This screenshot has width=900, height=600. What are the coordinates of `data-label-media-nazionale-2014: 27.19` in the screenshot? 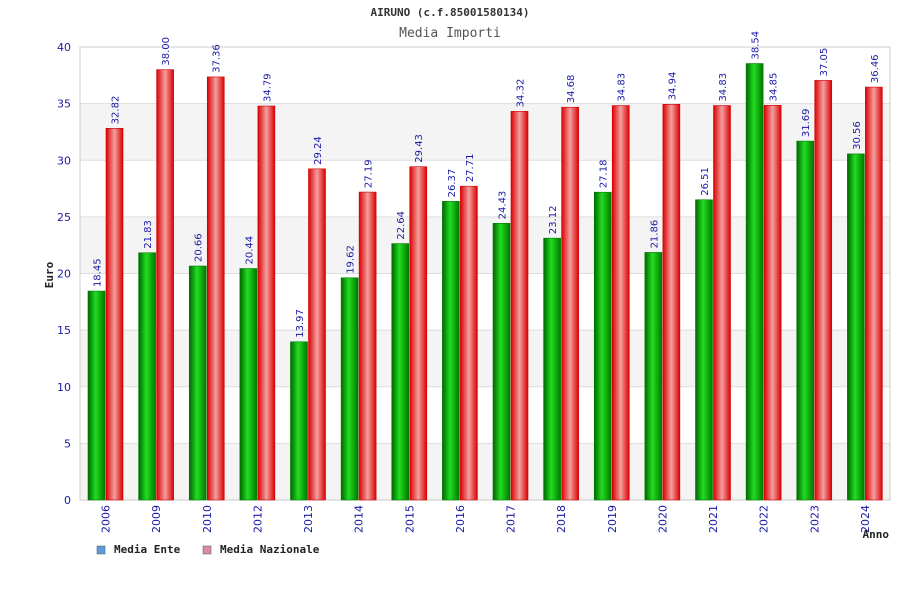 It's located at (369, 173).